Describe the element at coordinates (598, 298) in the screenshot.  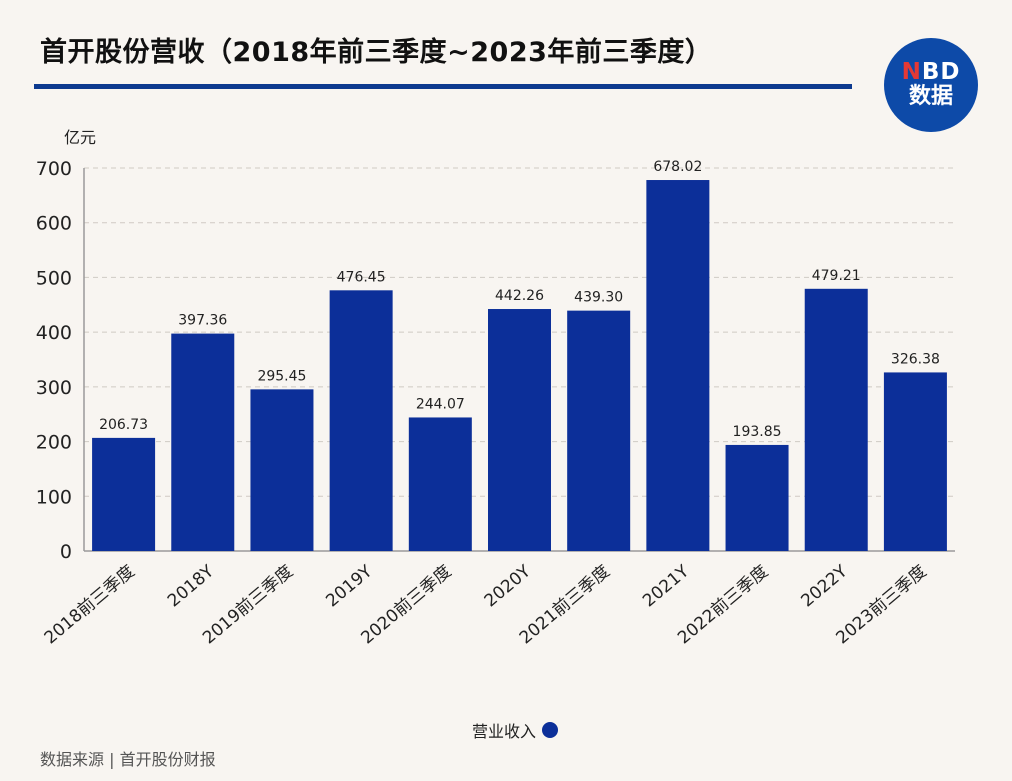
I see `data-label: 439.30` at that location.